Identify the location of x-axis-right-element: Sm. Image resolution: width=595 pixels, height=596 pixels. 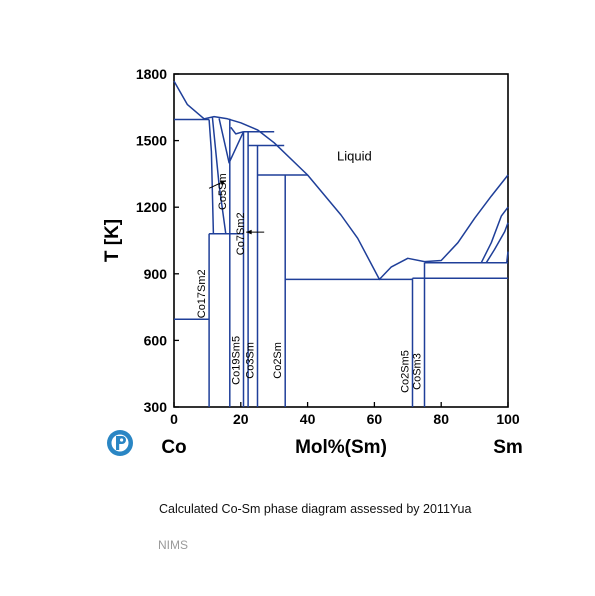
(508, 447).